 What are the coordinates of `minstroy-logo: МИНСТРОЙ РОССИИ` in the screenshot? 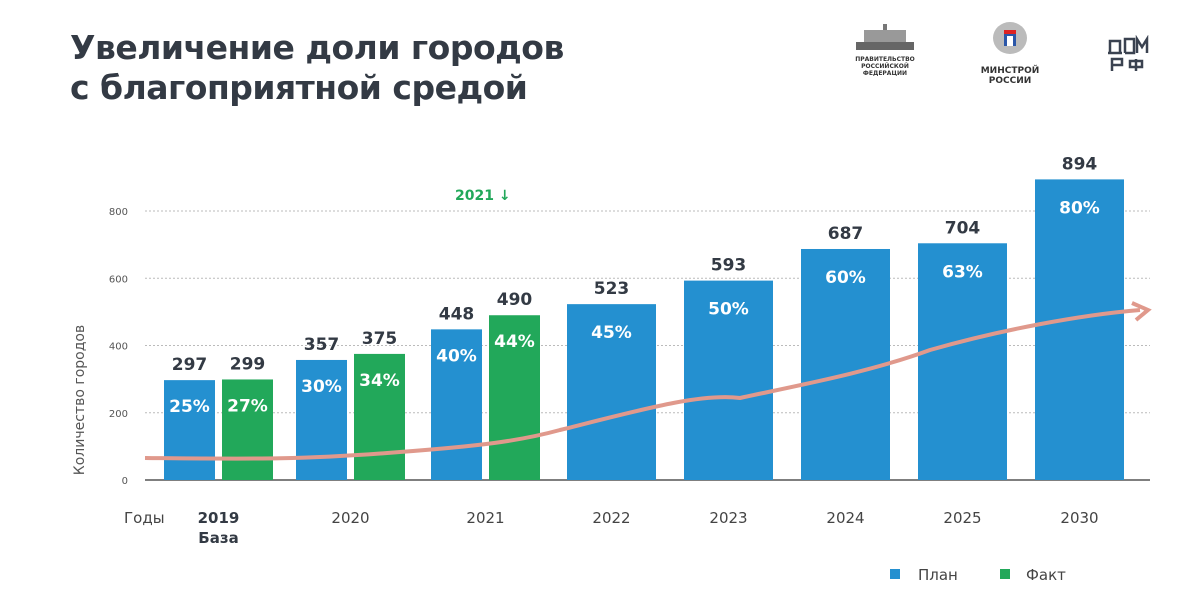 It's located at (1010, 52).